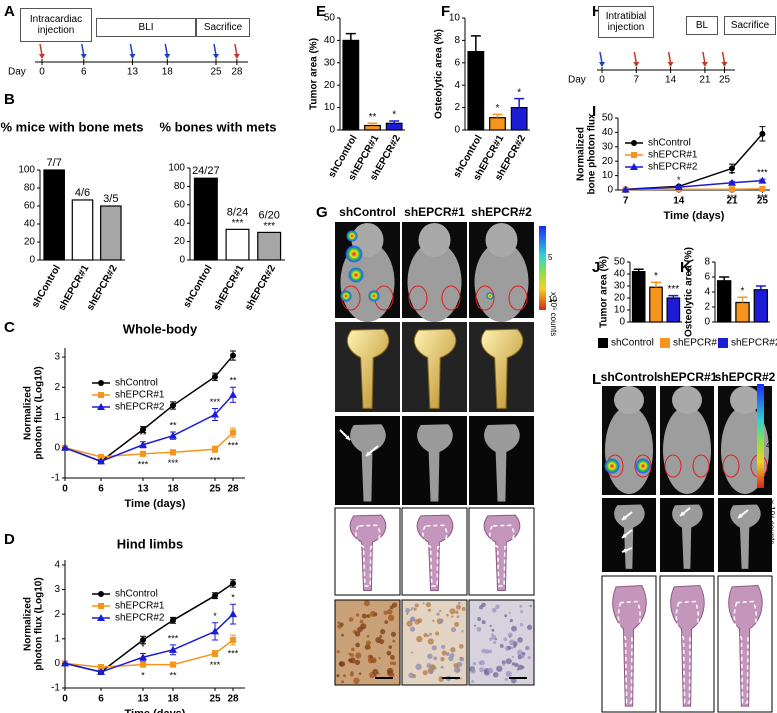 This screenshot has height=713, width=777. What do you see at coordinates (612, 466) in the screenshot?
I see `signal-blob` at bounding box center [612, 466].